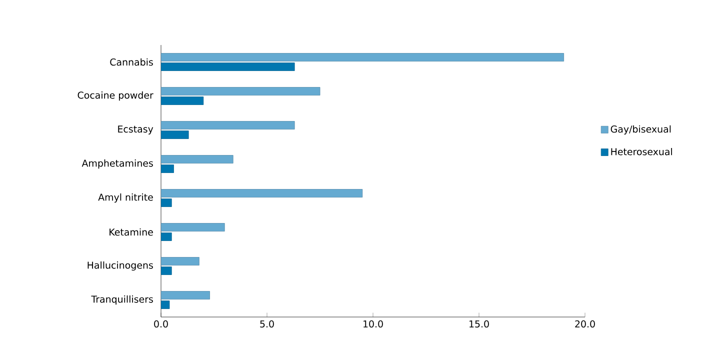 The height and width of the screenshot is (362, 725). I want to click on x-tick-label: 20.0, so click(585, 324).